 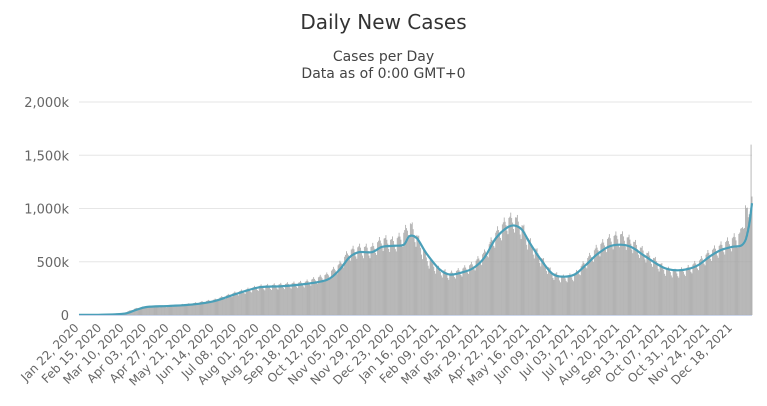 What do you see at coordinates (383, 57) in the screenshot?
I see `chart-subtitle-line-1: Cases per Day` at bounding box center [383, 57].